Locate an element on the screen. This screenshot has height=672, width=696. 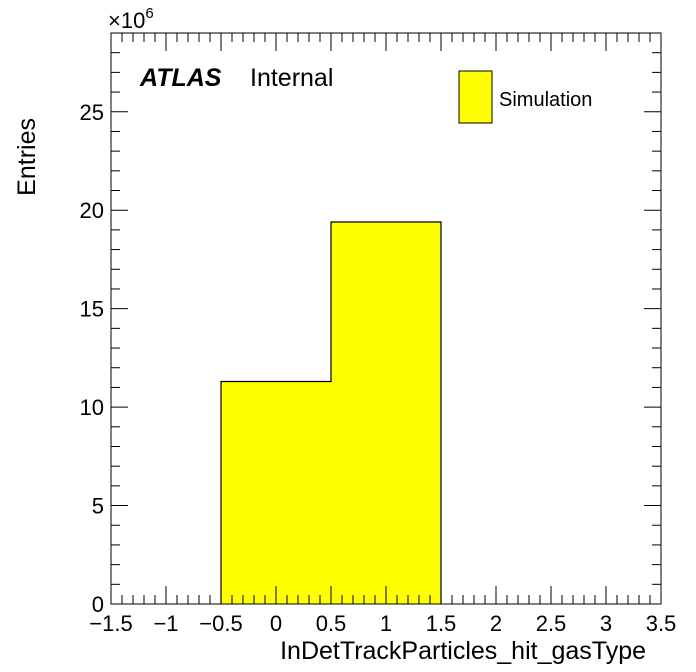
y-tick-label: 10 is located at coordinates (92, 407).